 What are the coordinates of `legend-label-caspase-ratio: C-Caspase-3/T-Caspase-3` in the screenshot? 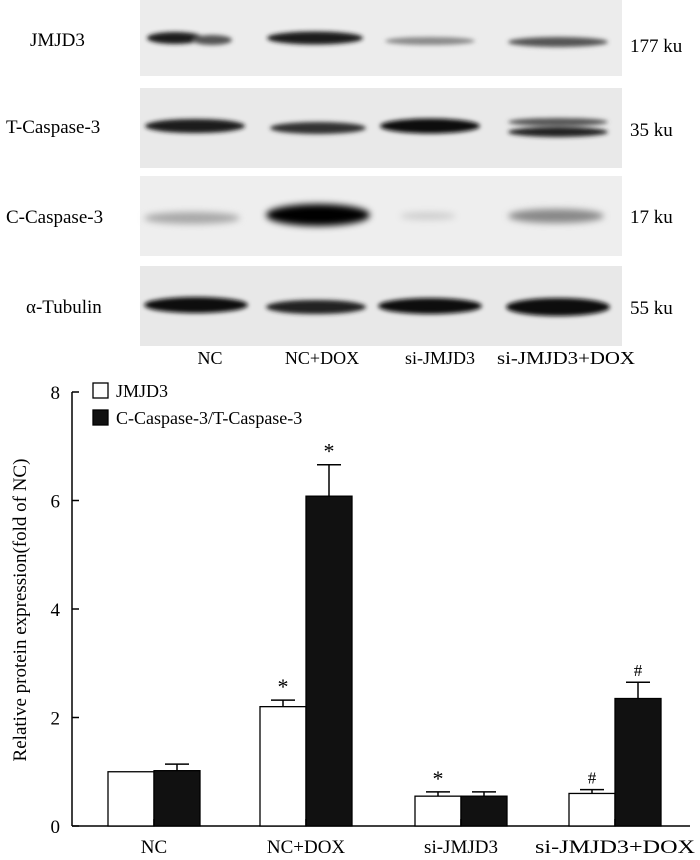 It's located at (209, 418).